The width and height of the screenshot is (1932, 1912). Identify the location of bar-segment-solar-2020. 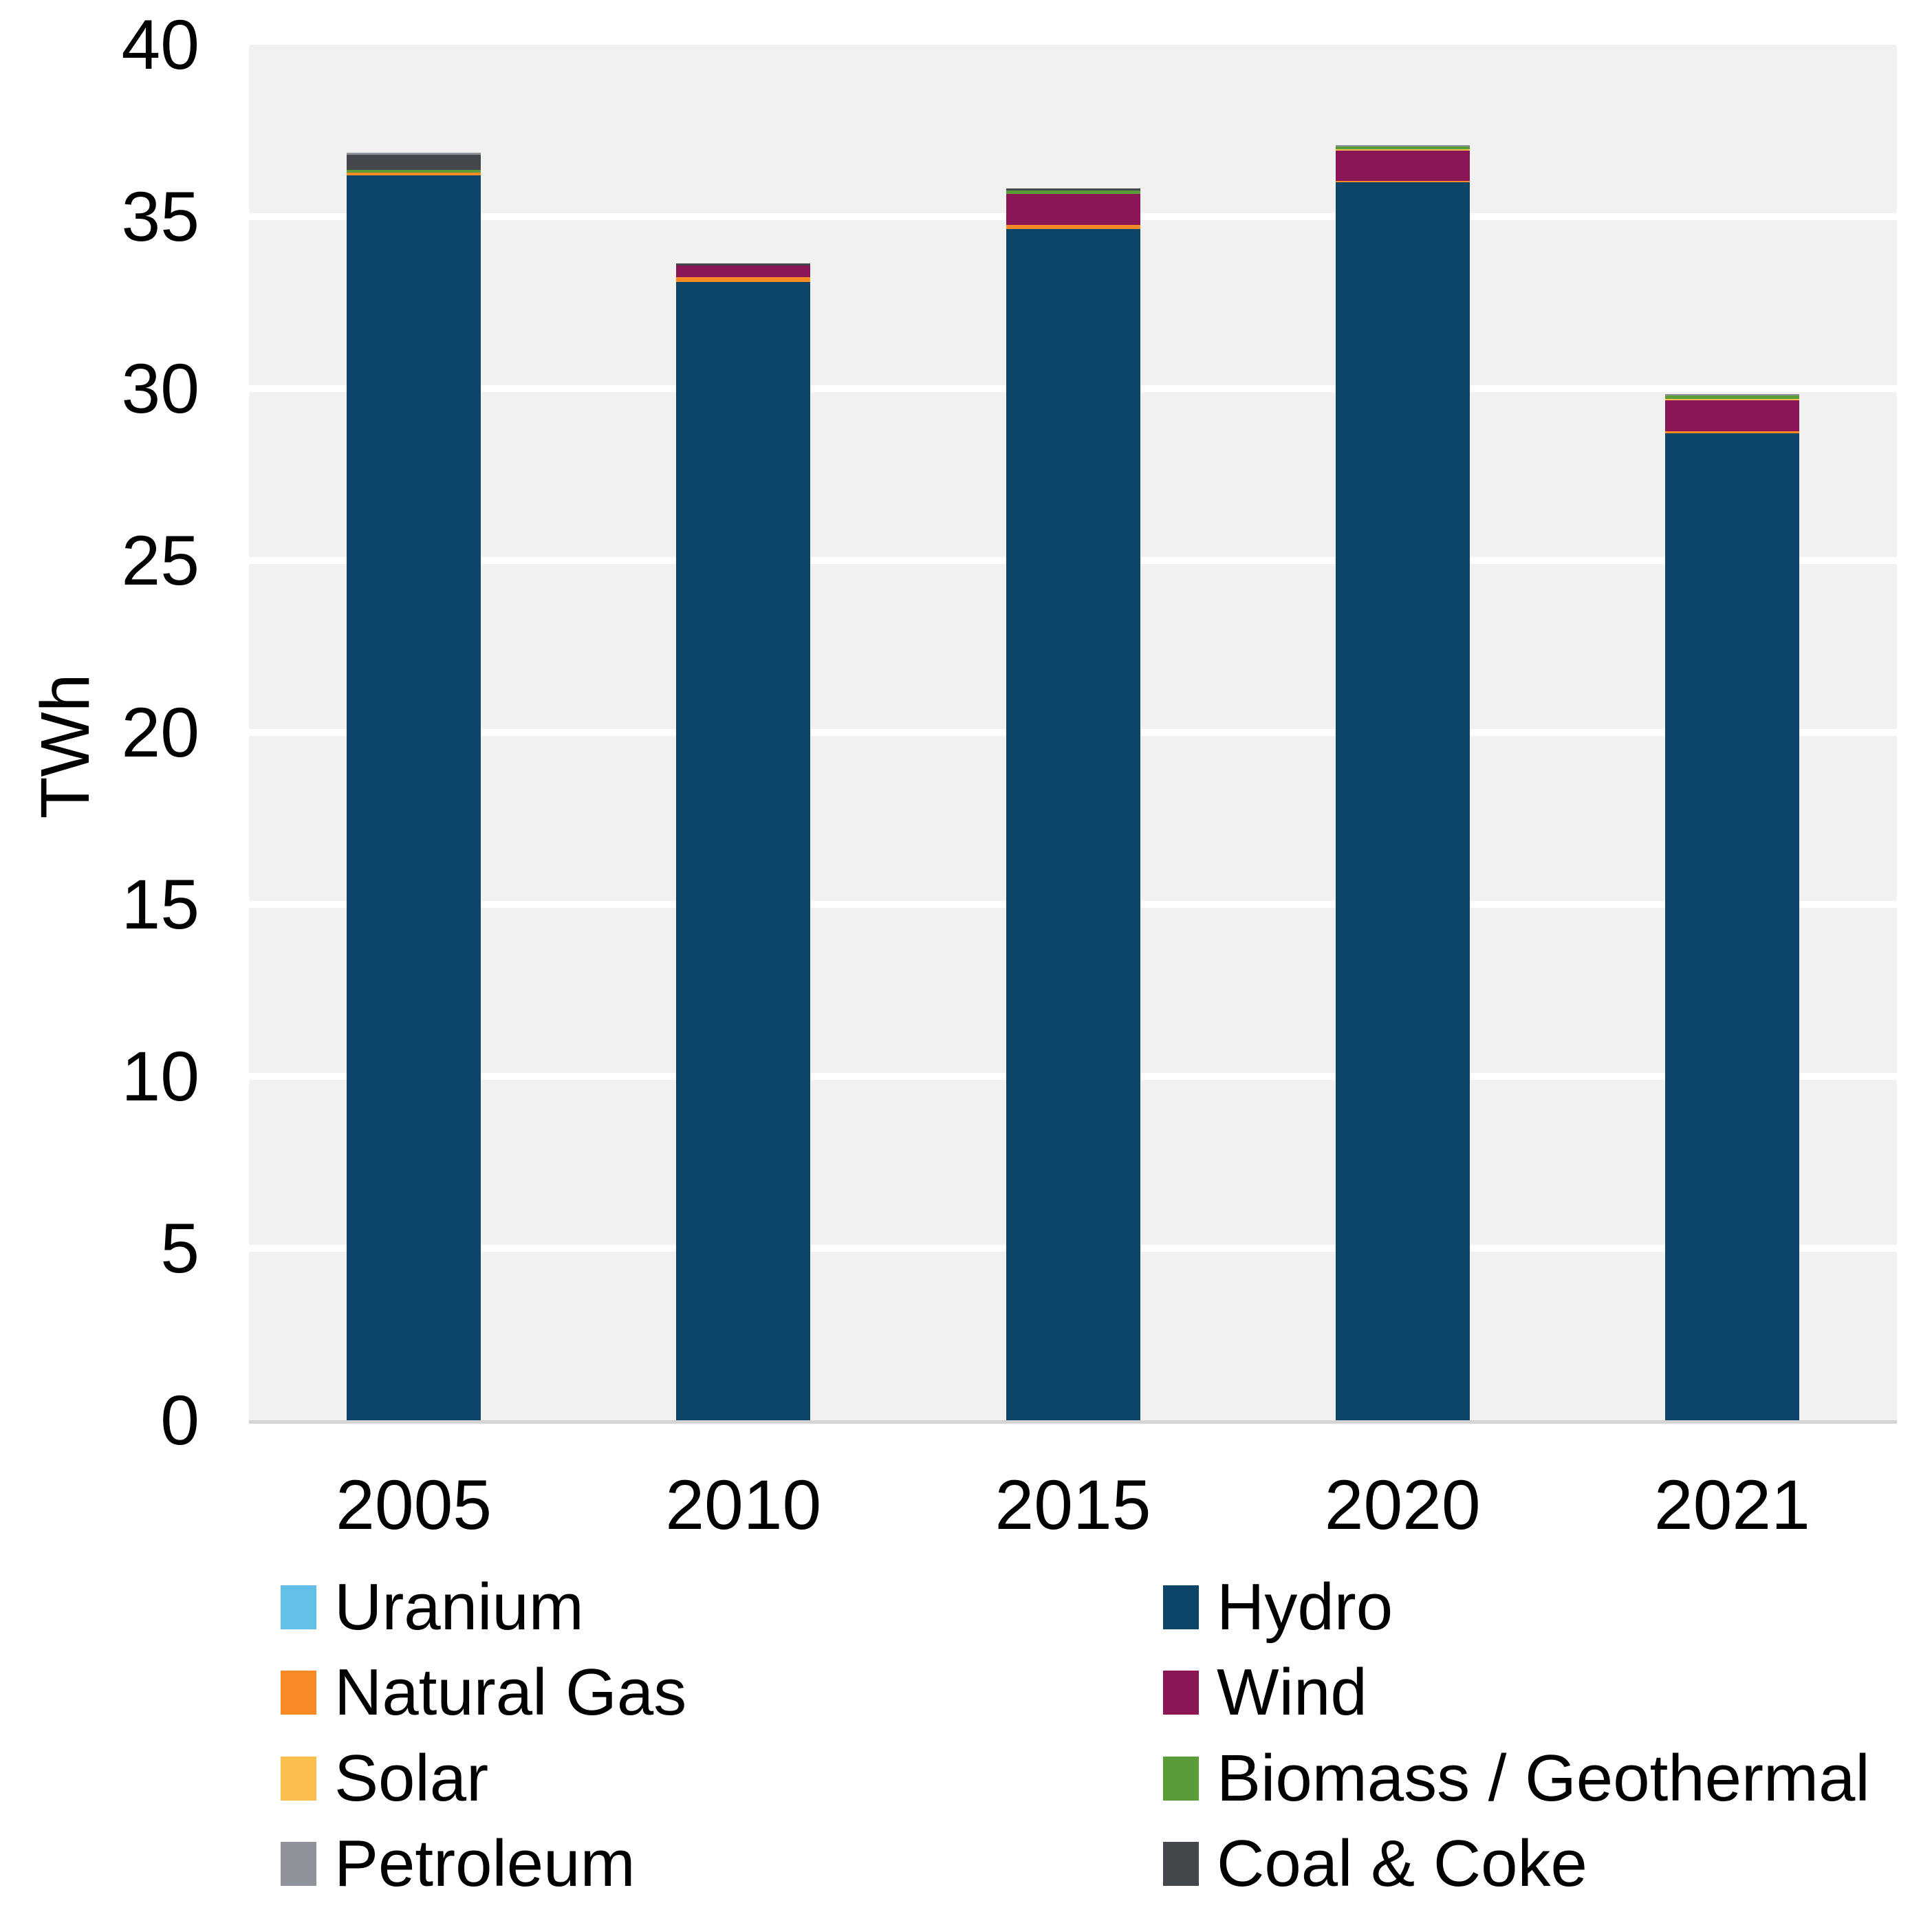
(1402, 150).